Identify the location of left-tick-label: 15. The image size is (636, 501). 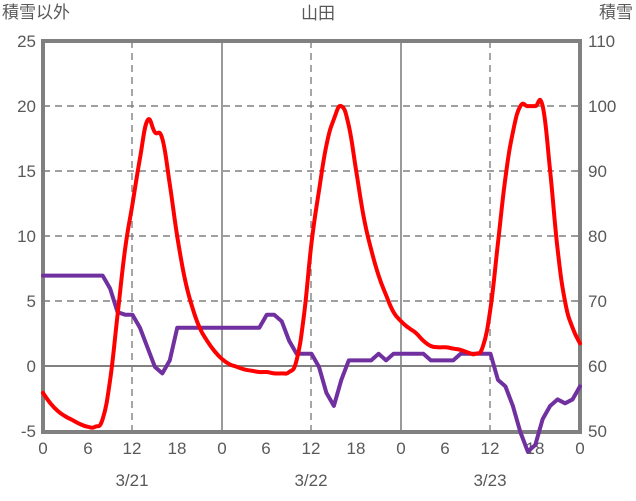
(26, 171).